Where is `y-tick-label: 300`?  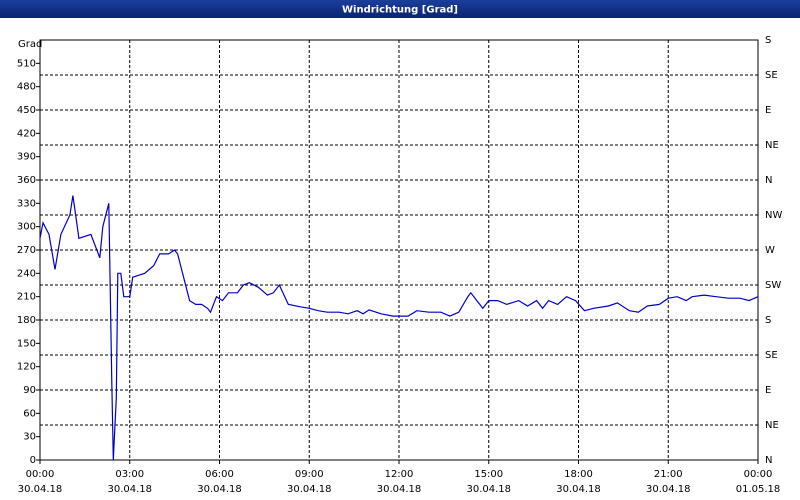
y-tick-label: 300 is located at coordinates (26, 227).